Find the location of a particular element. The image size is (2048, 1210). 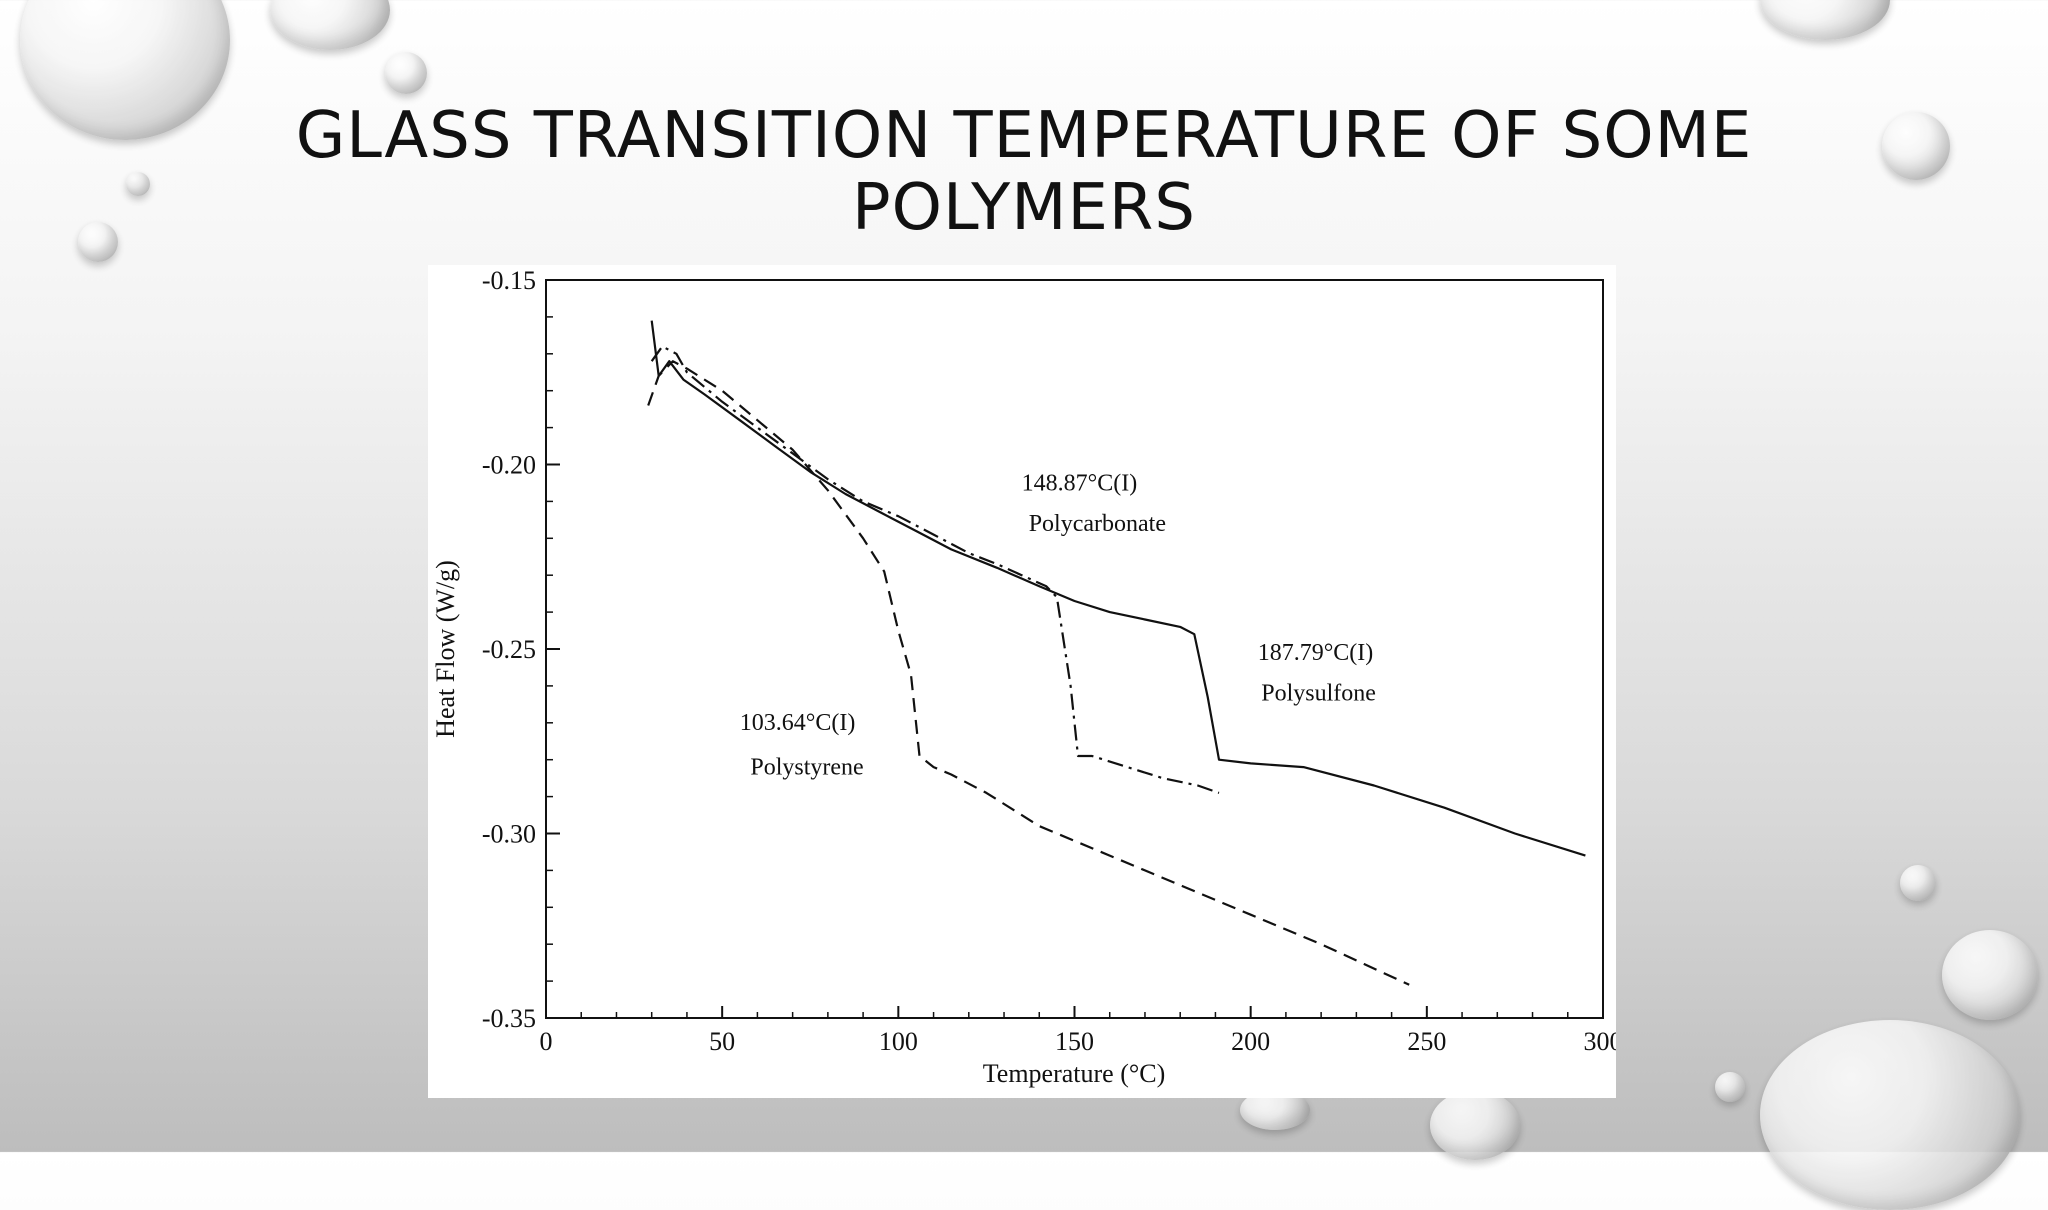

chart-annotation: Polysulfone is located at coordinates (1318, 694).